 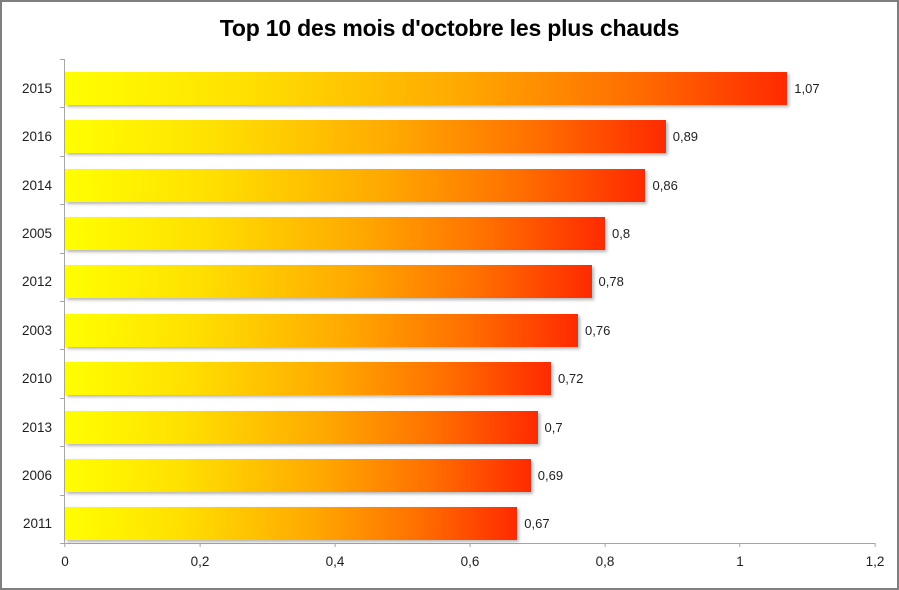 I want to click on bar-row: 2006 0,69, so click(x=448, y=470).